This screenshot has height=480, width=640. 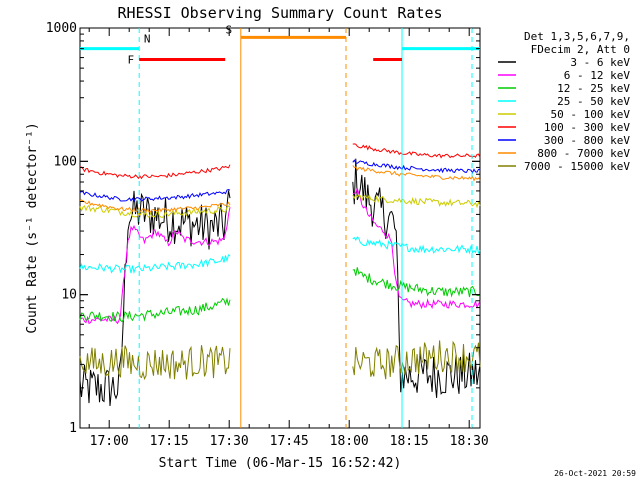 What do you see at coordinates (577, 166) in the screenshot?
I see `legend-entry-9: 7000 - 15000 keV` at bounding box center [577, 166].